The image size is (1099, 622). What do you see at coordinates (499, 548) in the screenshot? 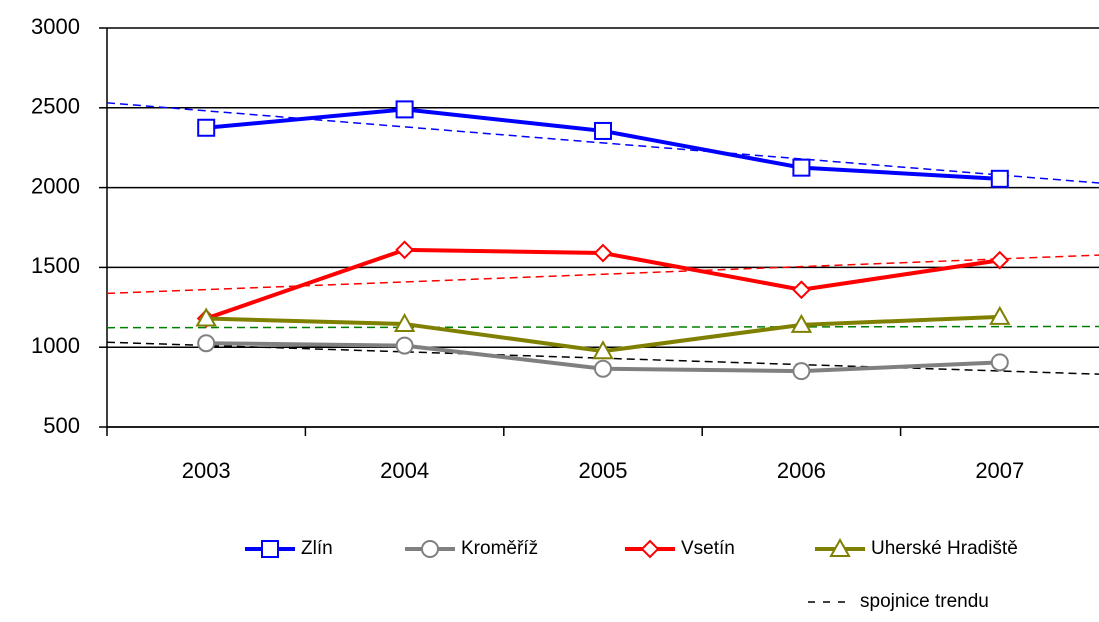
I see `legend-label: Kroměříž` at bounding box center [499, 548].